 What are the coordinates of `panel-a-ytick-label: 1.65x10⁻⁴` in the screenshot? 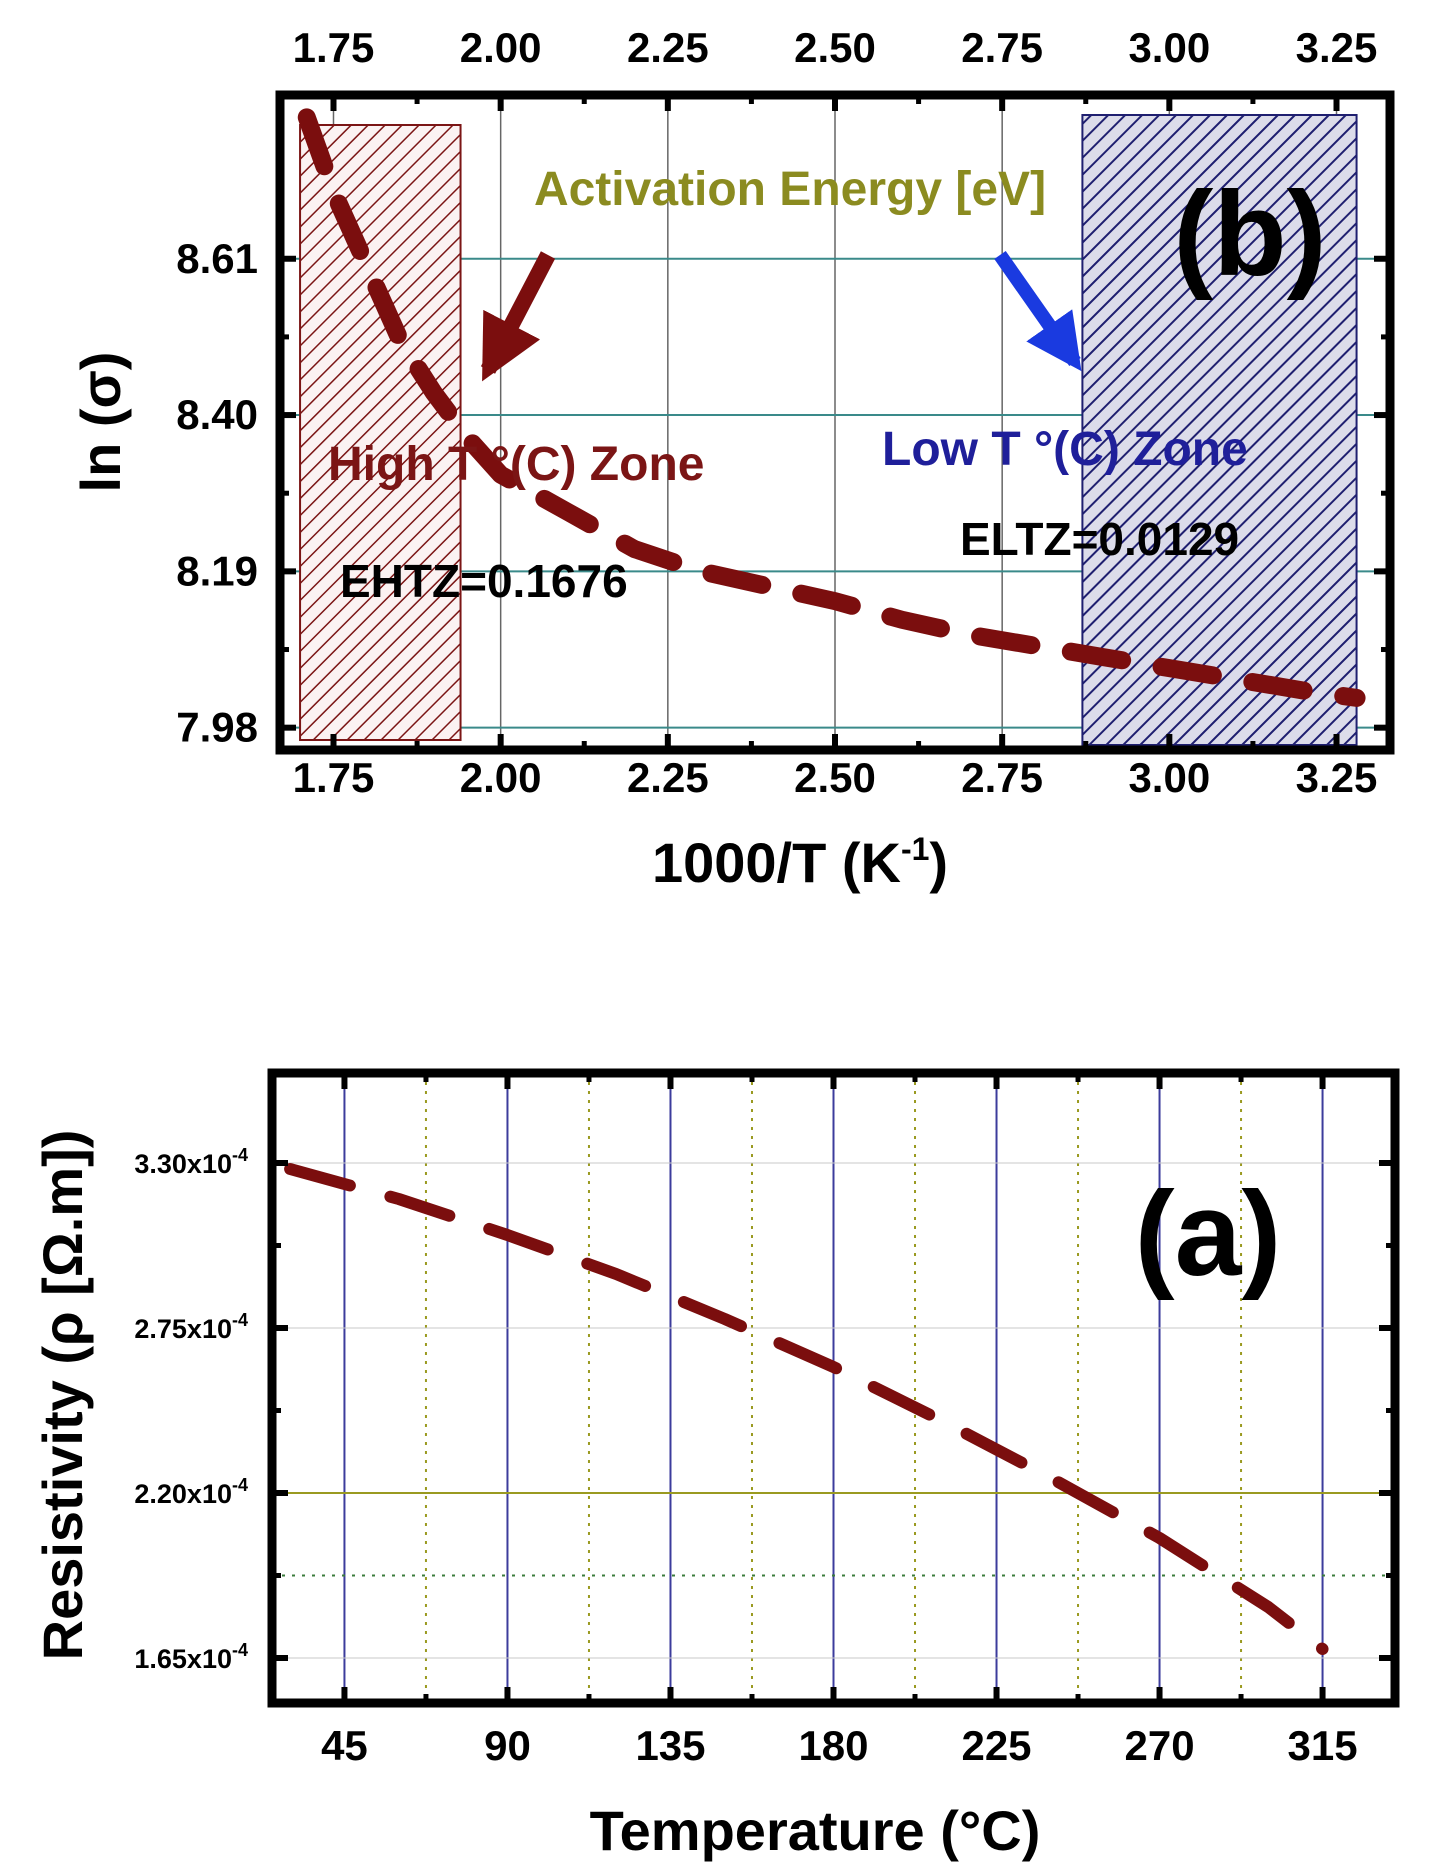 It's located at (191, 1657).